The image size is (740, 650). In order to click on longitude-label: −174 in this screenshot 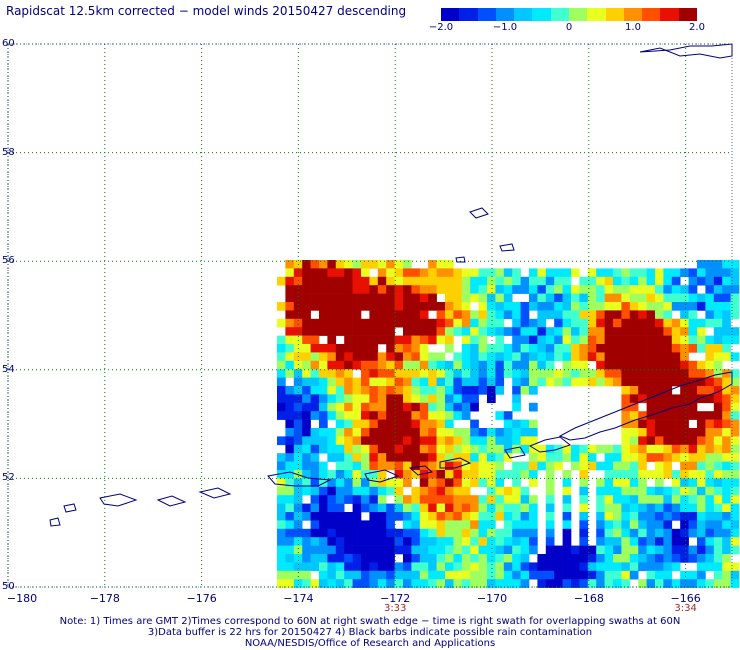, I will do `click(298, 598)`.